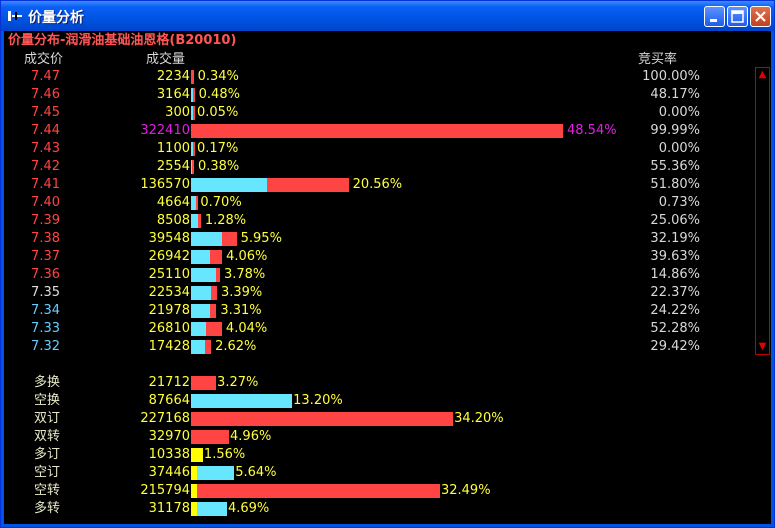 This screenshot has width=775, height=528. Describe the element at coordinates (45, 292) in the screenshot. I see `price-cell: 7.35` at that location.